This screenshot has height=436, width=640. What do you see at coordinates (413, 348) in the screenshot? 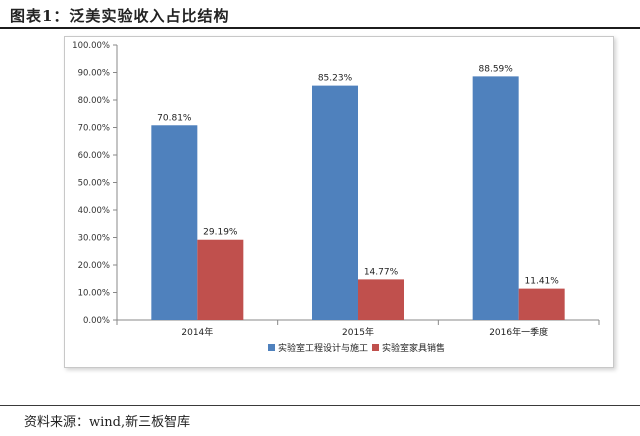
I see `legend-label: 实验室家具销售` at bounding box center [413, 348].